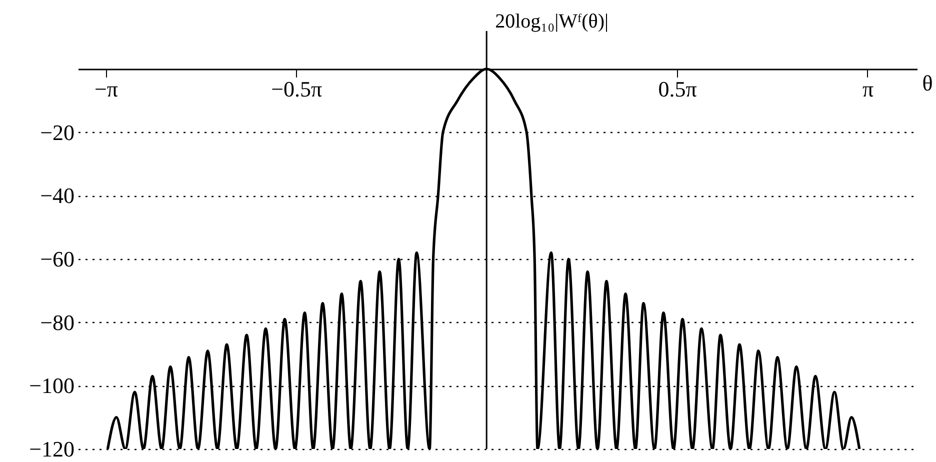 The height and width of the screenshot is (462, 936). Describe the element at coordinates (57, 195) in the screenshot. I see `y-tick-label: −40` at that location.